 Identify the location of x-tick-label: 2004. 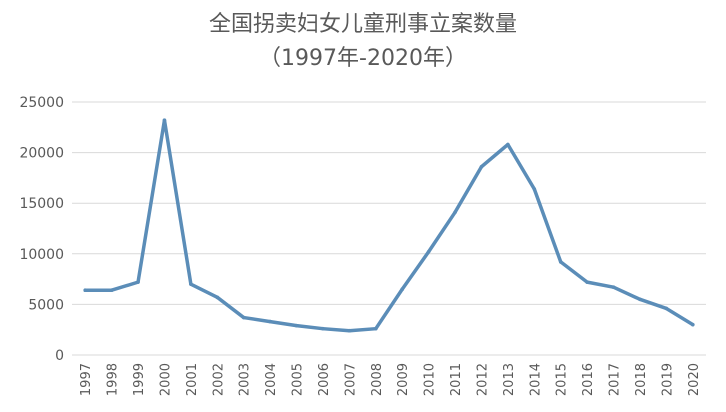
(271, 379).